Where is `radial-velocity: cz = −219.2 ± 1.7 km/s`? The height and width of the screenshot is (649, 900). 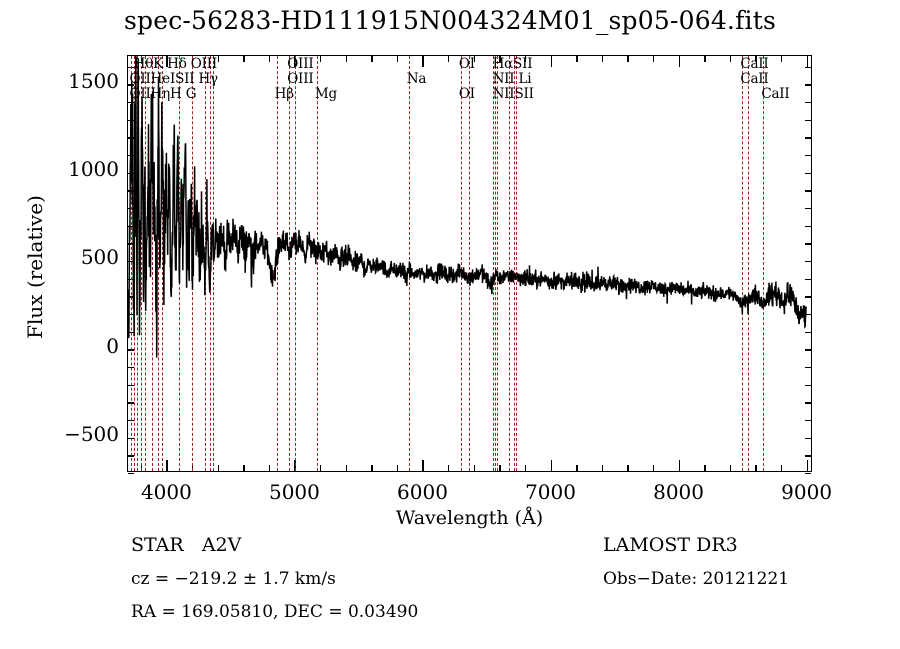 radial-velocity: cz = −219.2 ± 1.7 km/s is located at coordinates (233, 579).